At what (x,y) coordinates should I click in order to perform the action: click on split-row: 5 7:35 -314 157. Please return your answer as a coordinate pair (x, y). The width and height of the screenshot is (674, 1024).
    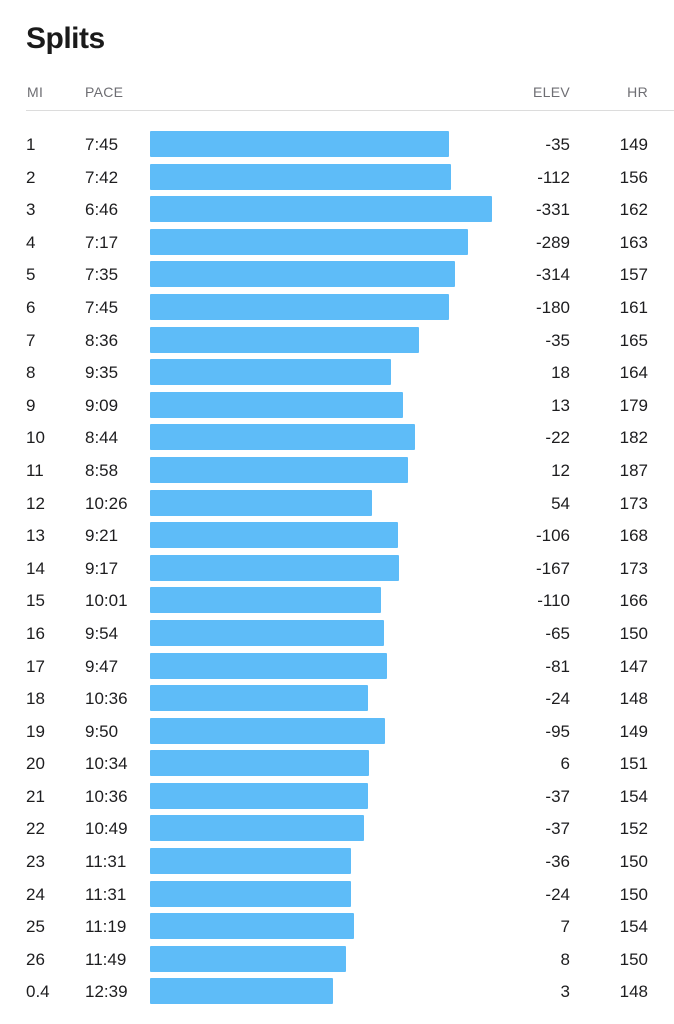
    Looking at the image, I should click on (337, 274).